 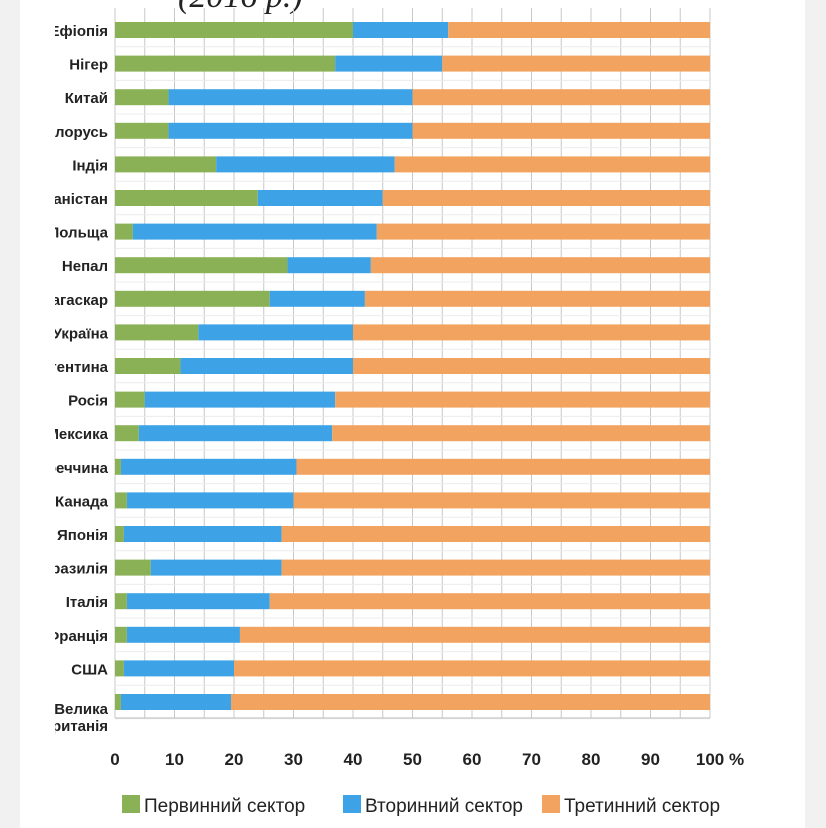 I want to click on legend-label: Первинний сектор, so click(x=224, y=806).